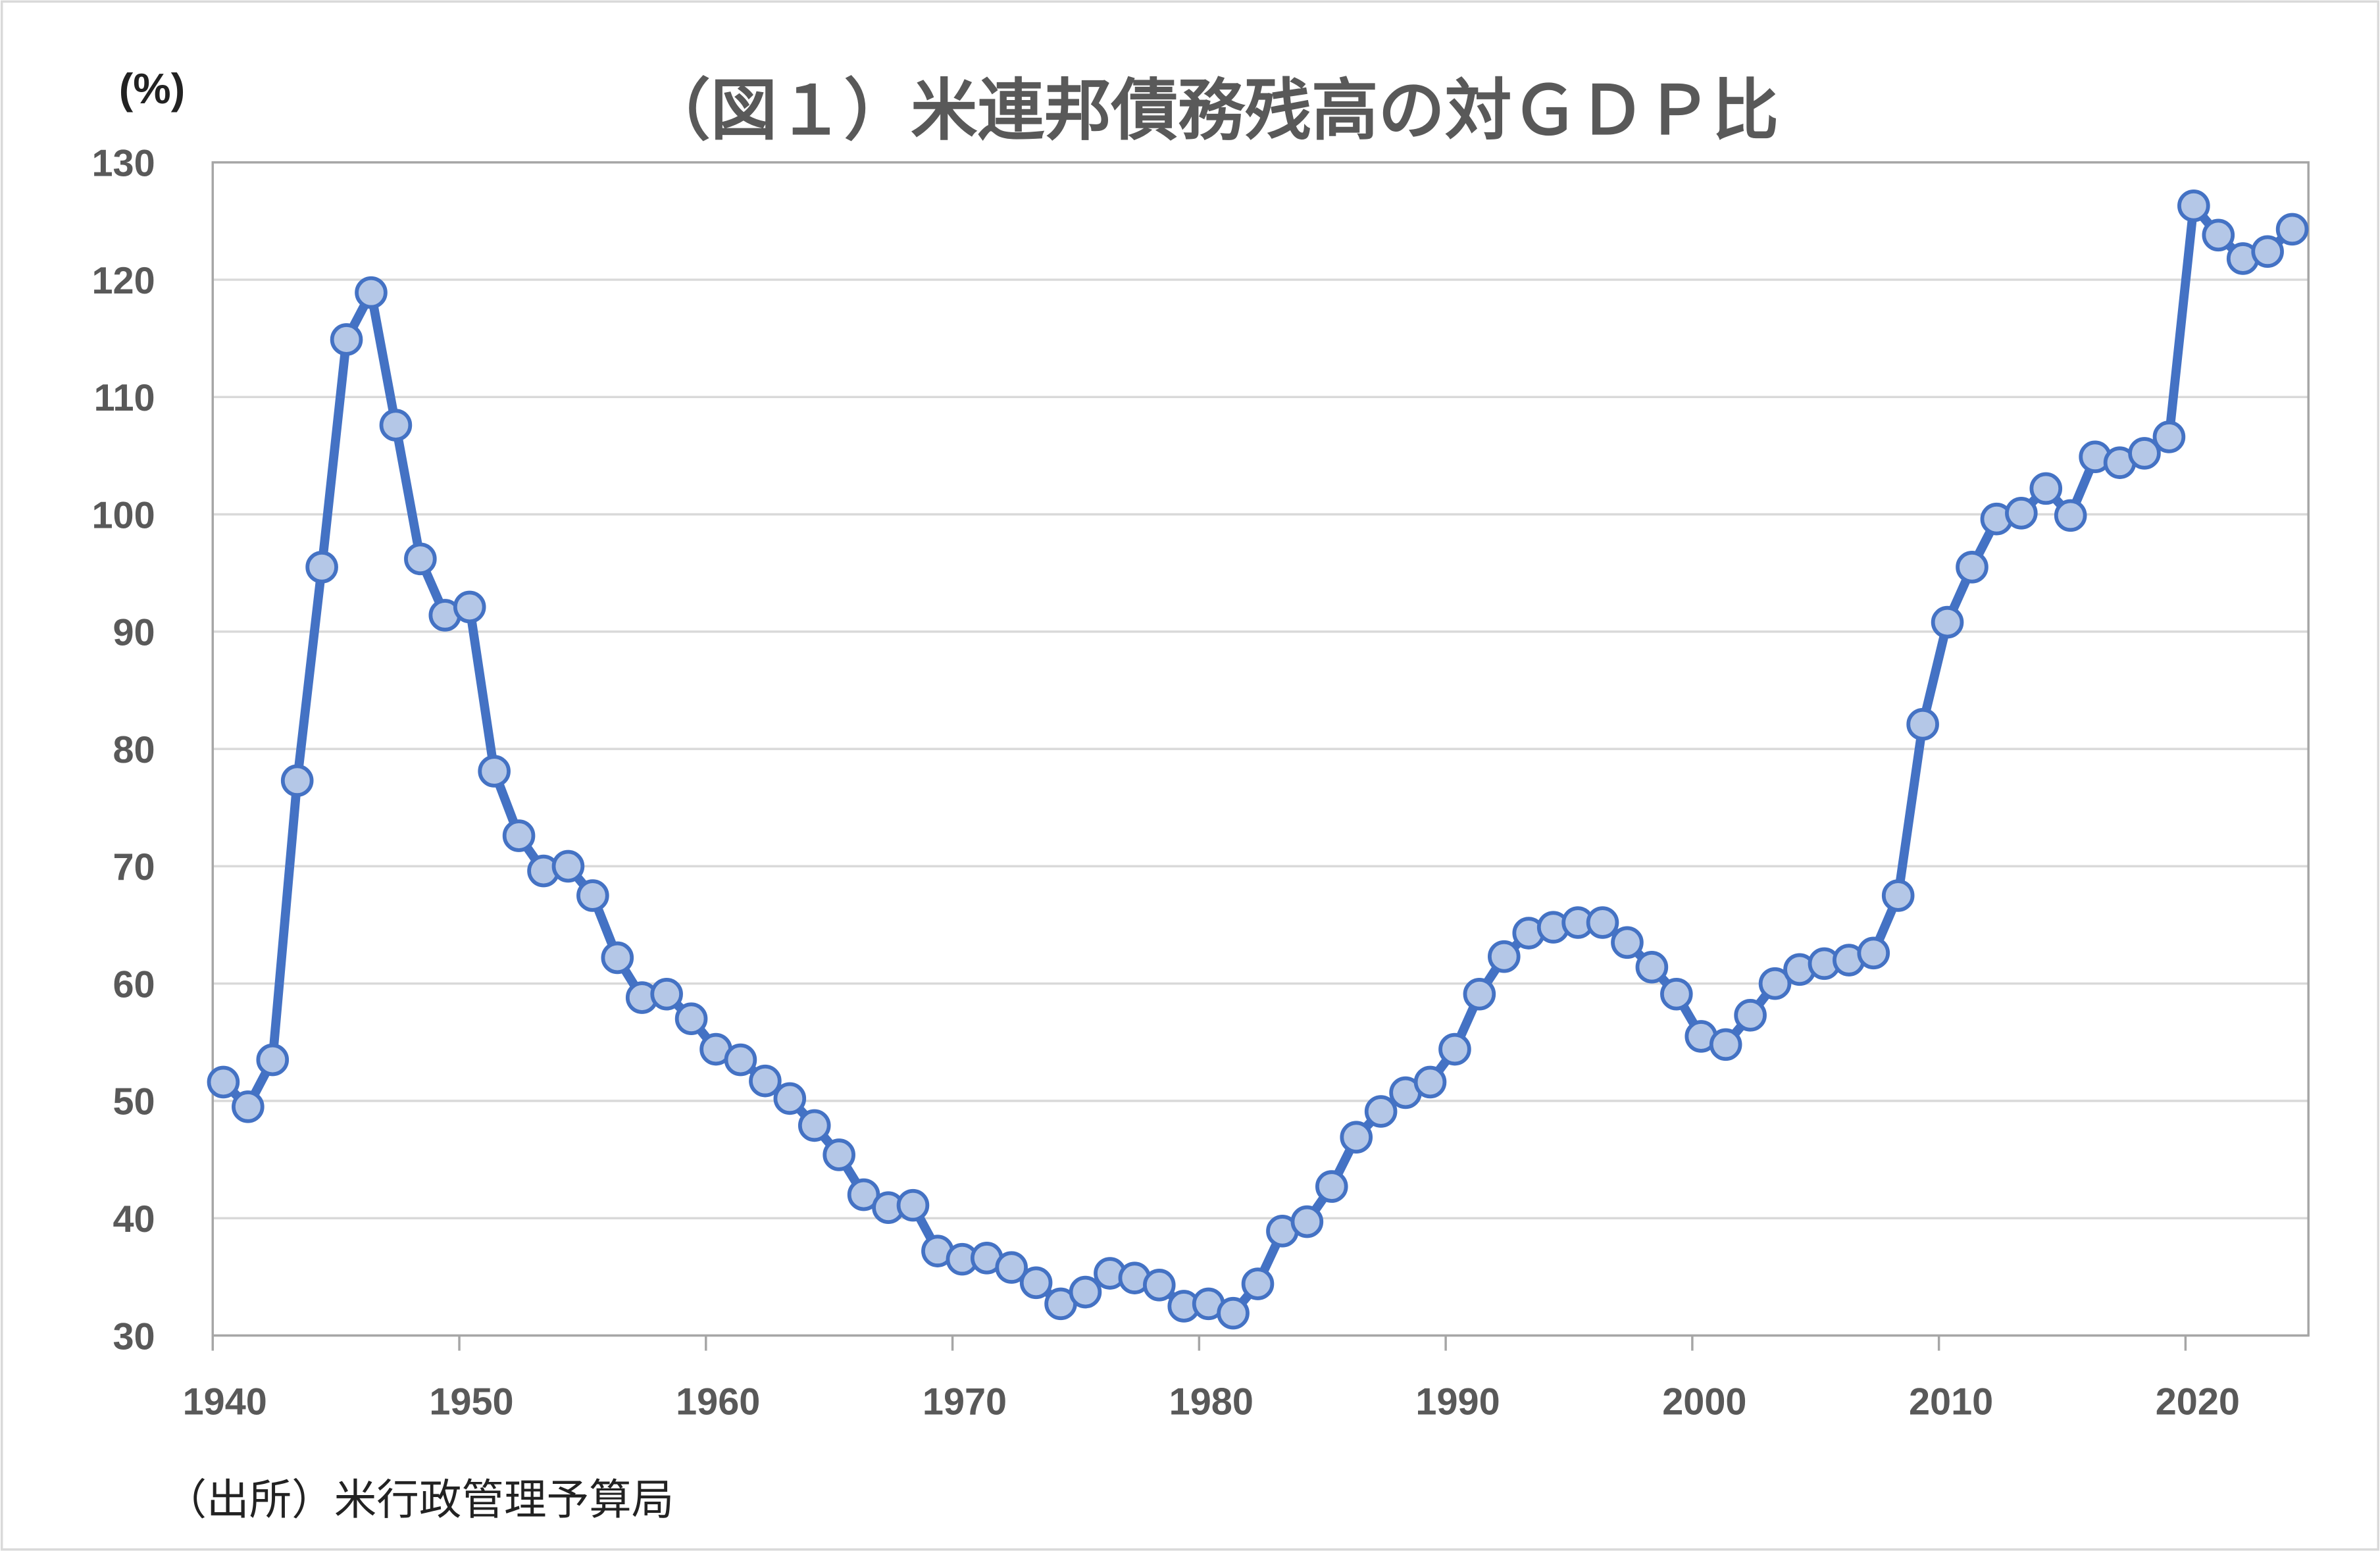  What do you see at coordinates (839, 1154) in the screenshot?
I see `data-point-1965` at bounding box center [839, 1154].